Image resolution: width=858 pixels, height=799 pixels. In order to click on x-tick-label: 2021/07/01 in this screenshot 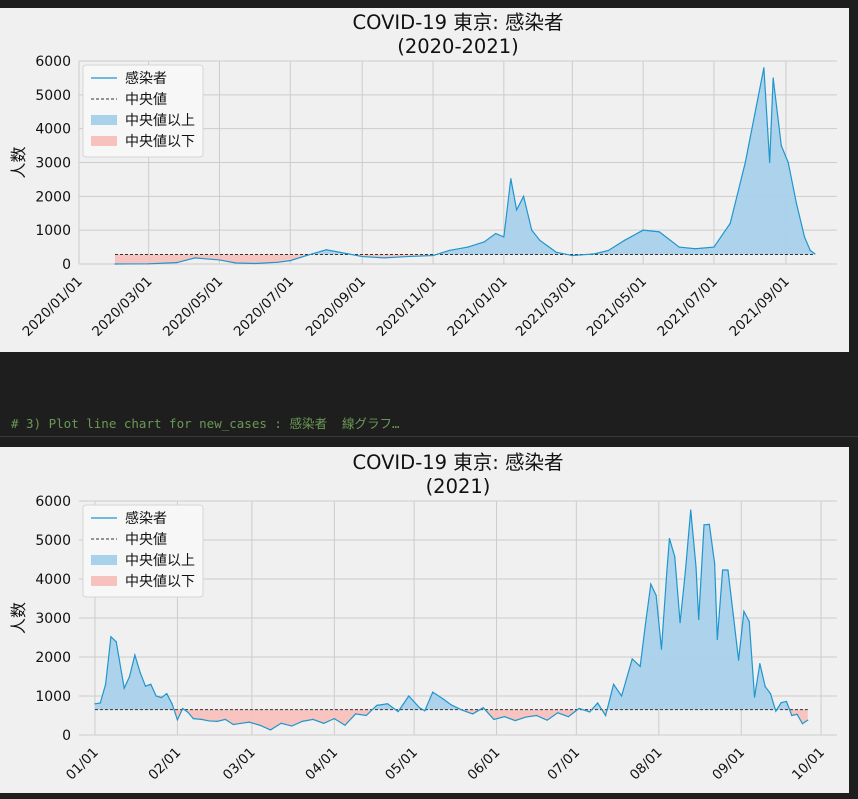, I will do `click(687, 307)`.